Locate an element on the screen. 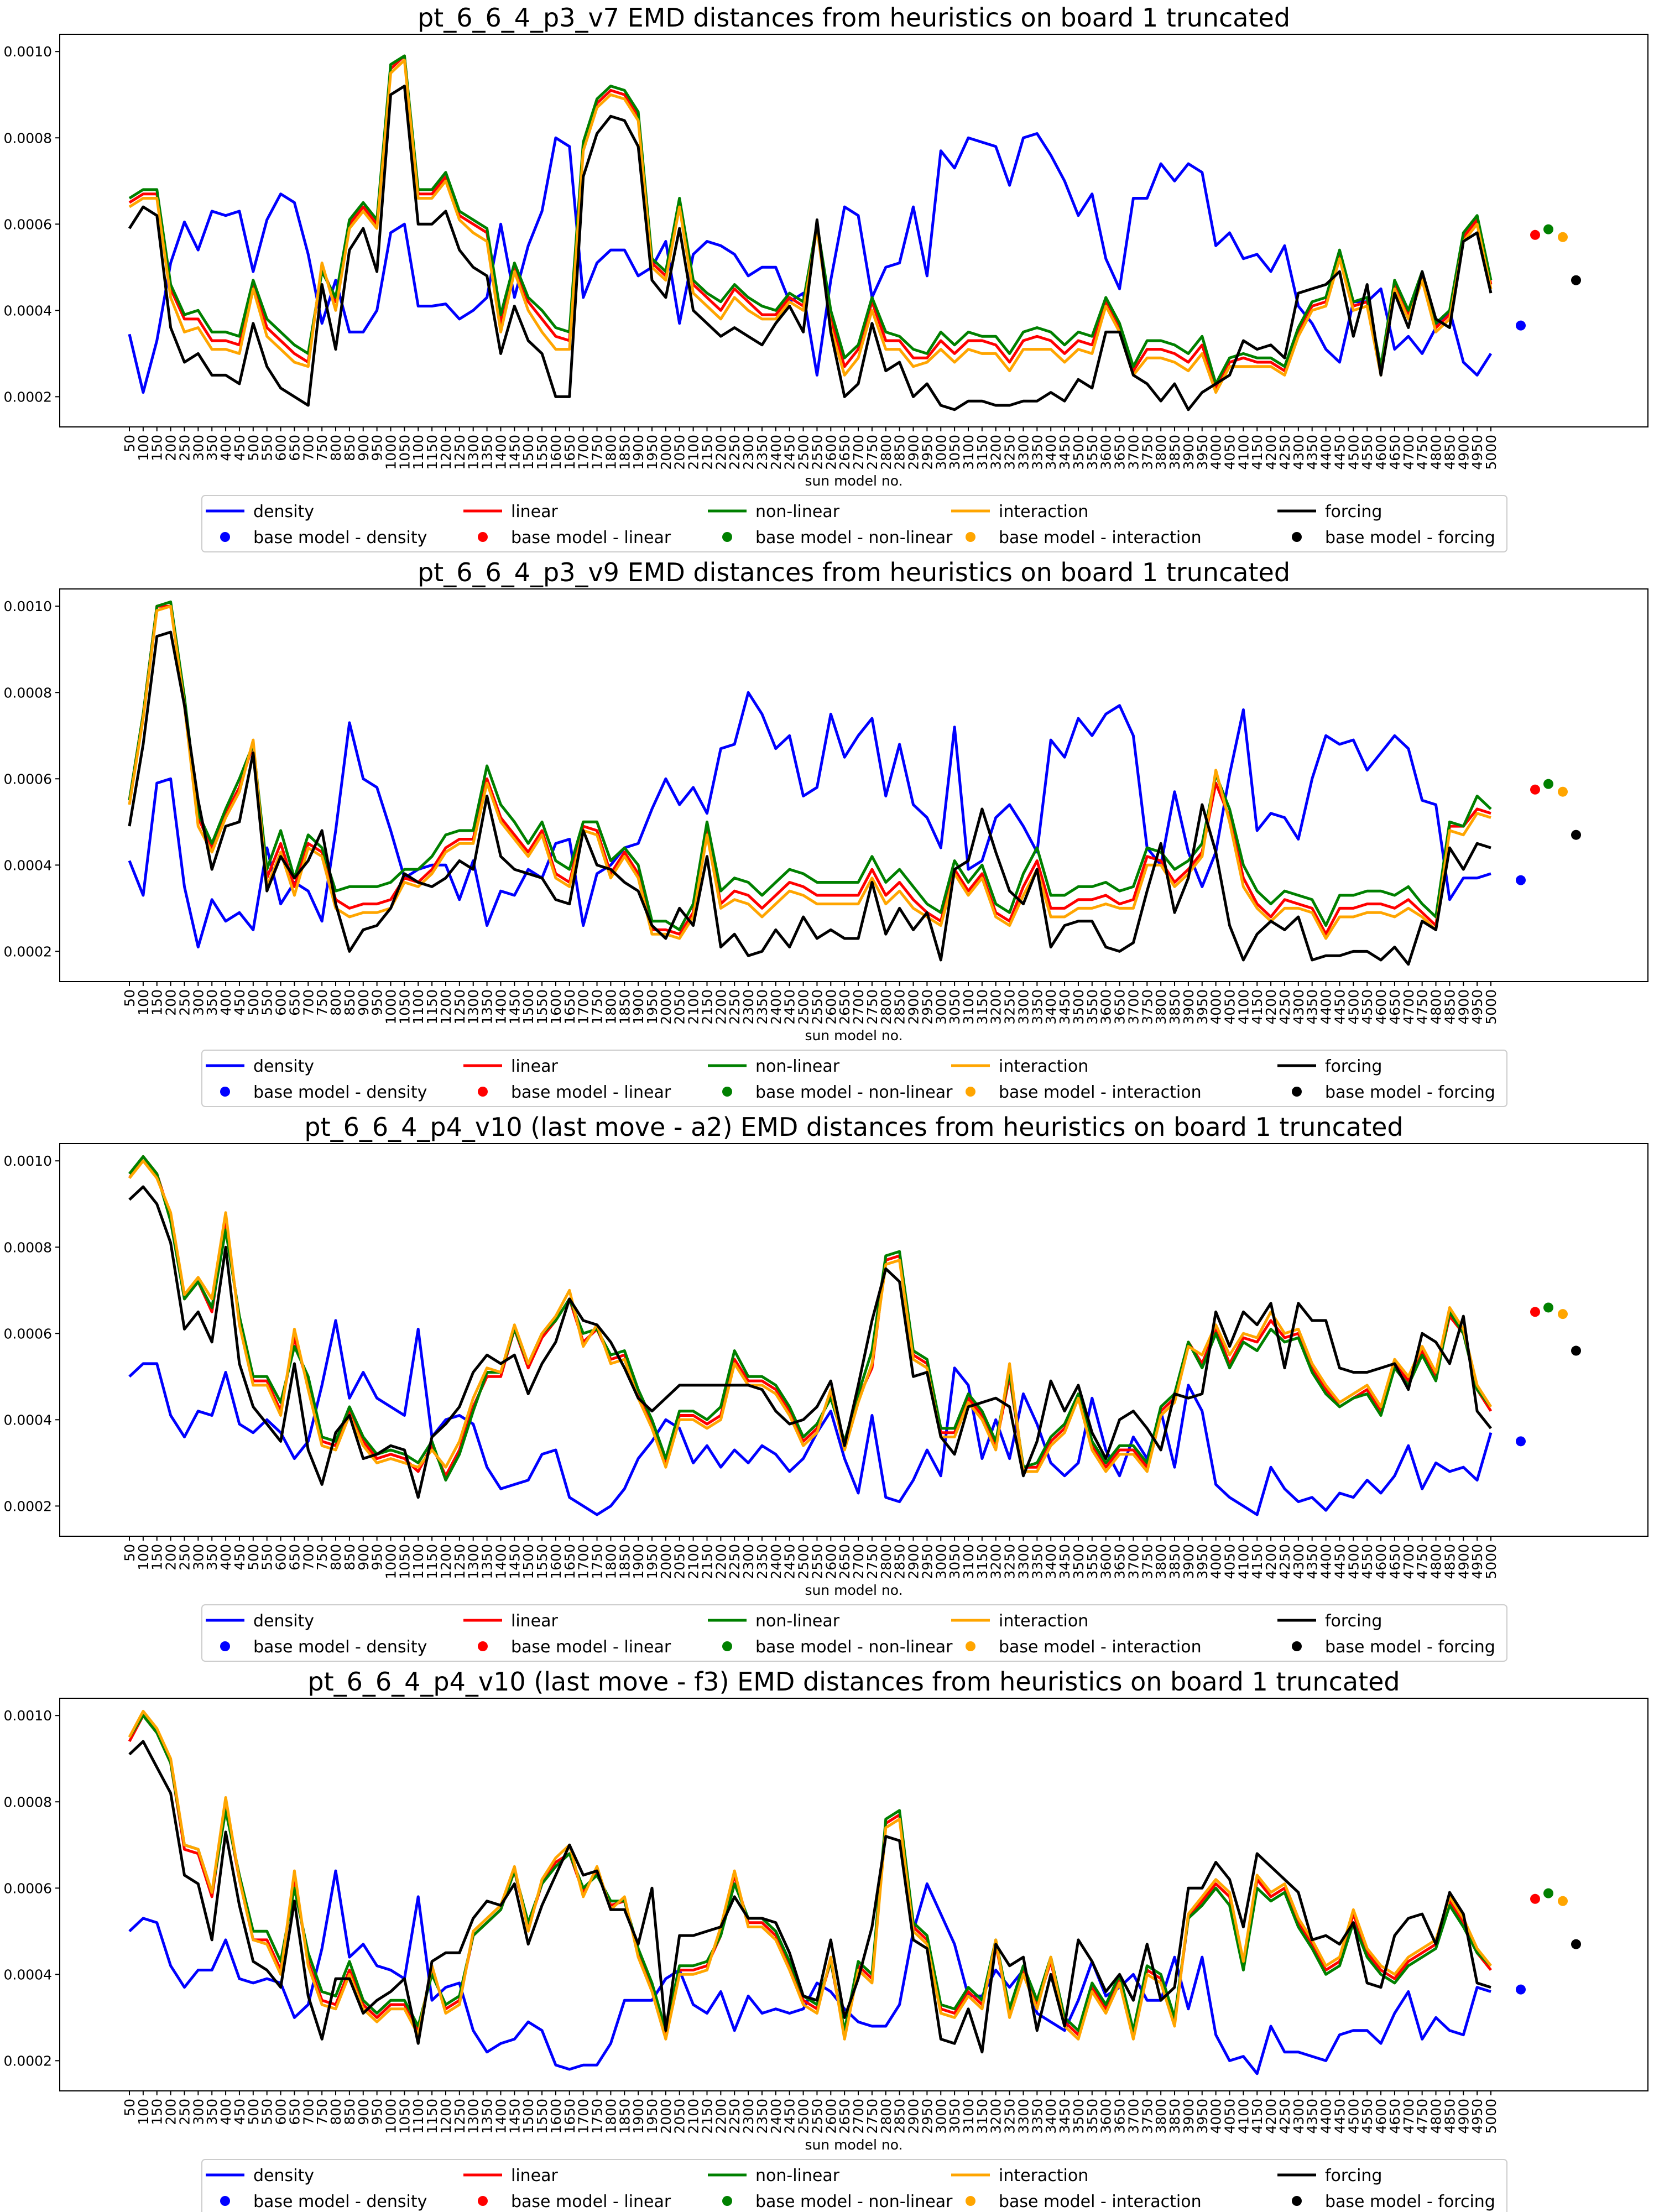 The width and height of the screenshot is (1659, 2212). x-tick-label: 3350 is located at coordinates (1037, 1007).